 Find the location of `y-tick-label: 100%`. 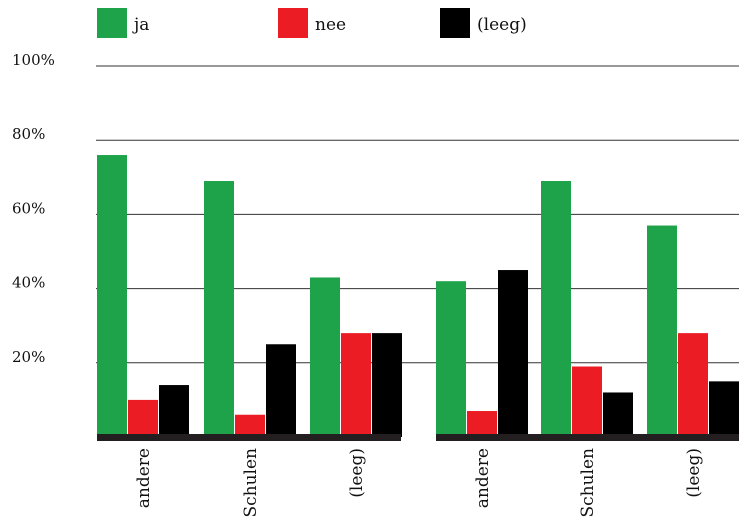

y-tick-label: 100% is located at coordinates (33, 60).